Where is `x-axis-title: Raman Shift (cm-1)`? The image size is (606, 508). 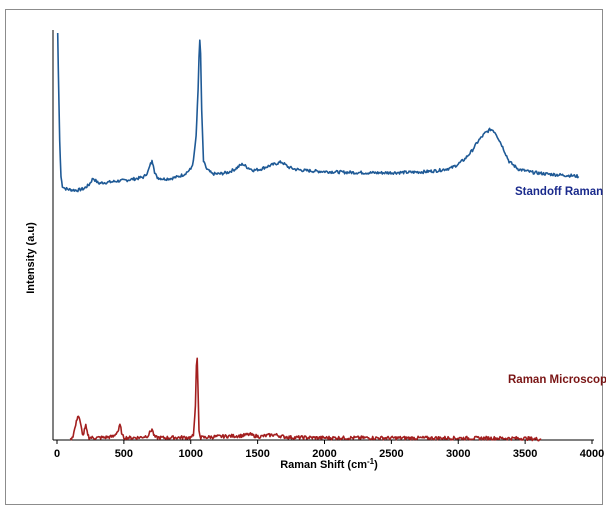 x-axis-title: Raman Shift (cm-1) is located at coordinates (329, 464).